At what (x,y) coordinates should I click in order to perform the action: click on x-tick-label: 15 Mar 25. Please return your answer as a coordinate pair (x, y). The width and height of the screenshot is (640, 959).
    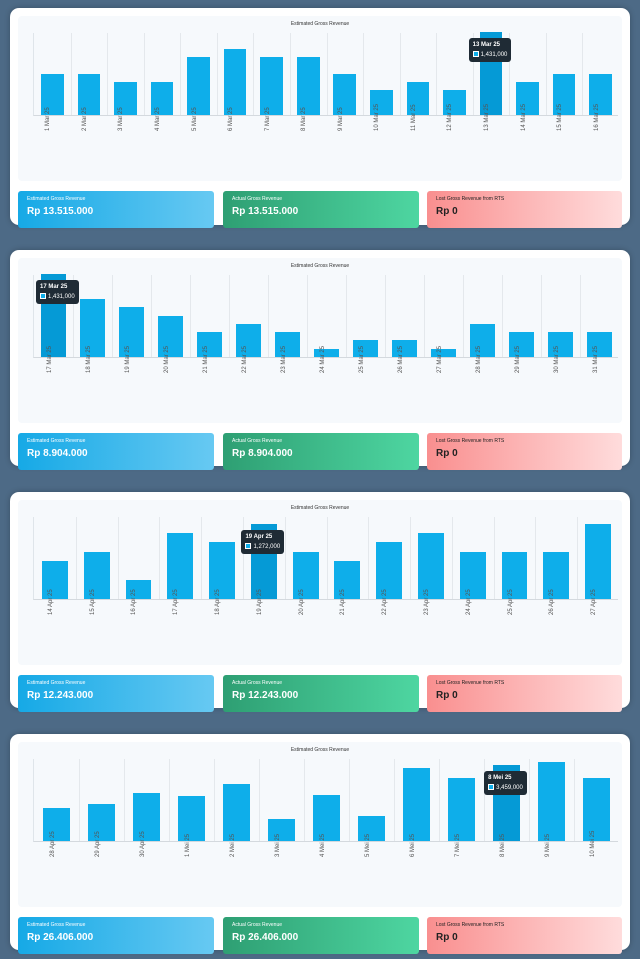
    Looking at the image, I should click on (560, 117).